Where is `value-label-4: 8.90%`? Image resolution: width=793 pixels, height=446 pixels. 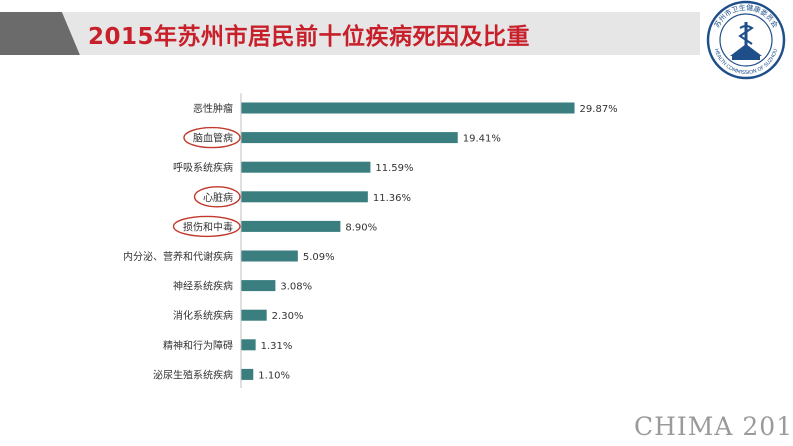
value-label-4: 8.90% is located at coordinates (361, 227).